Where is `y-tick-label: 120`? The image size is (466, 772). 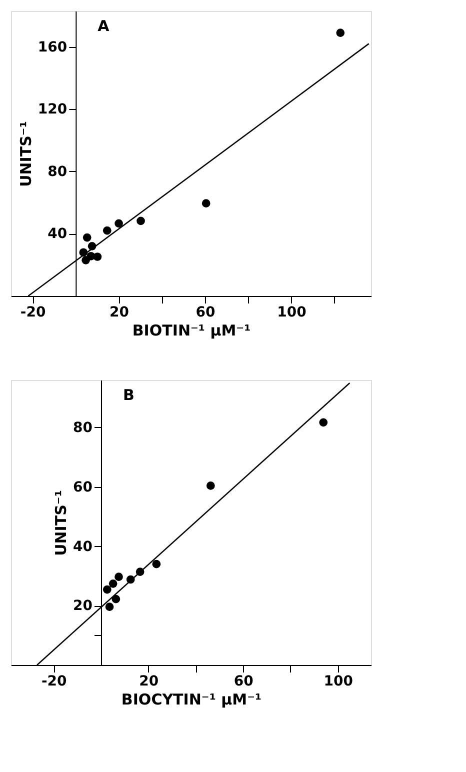
y-tick-label: 120 is located at coordinates (53, 110).